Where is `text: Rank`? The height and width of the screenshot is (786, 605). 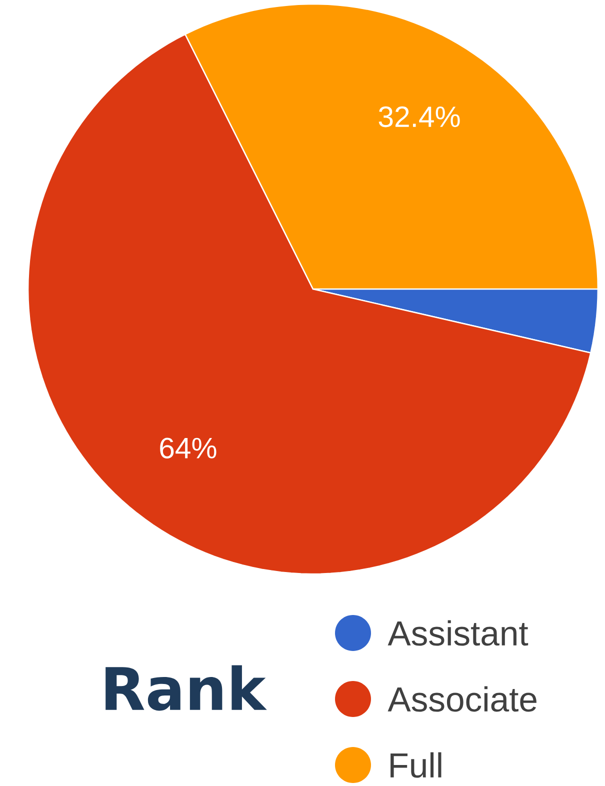
text: Rank is located at coordinates (186, 688).